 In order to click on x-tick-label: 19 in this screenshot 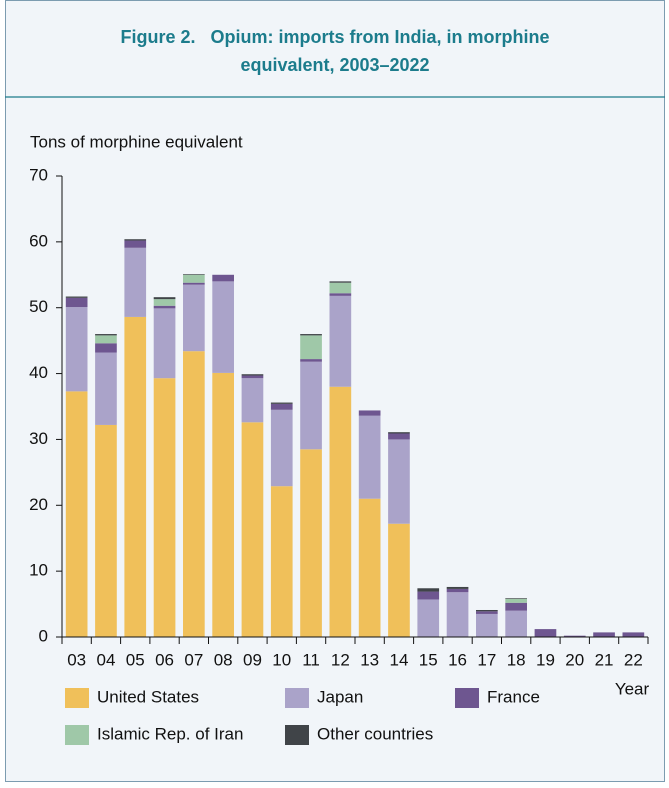, I will do `click(545, 659)`.